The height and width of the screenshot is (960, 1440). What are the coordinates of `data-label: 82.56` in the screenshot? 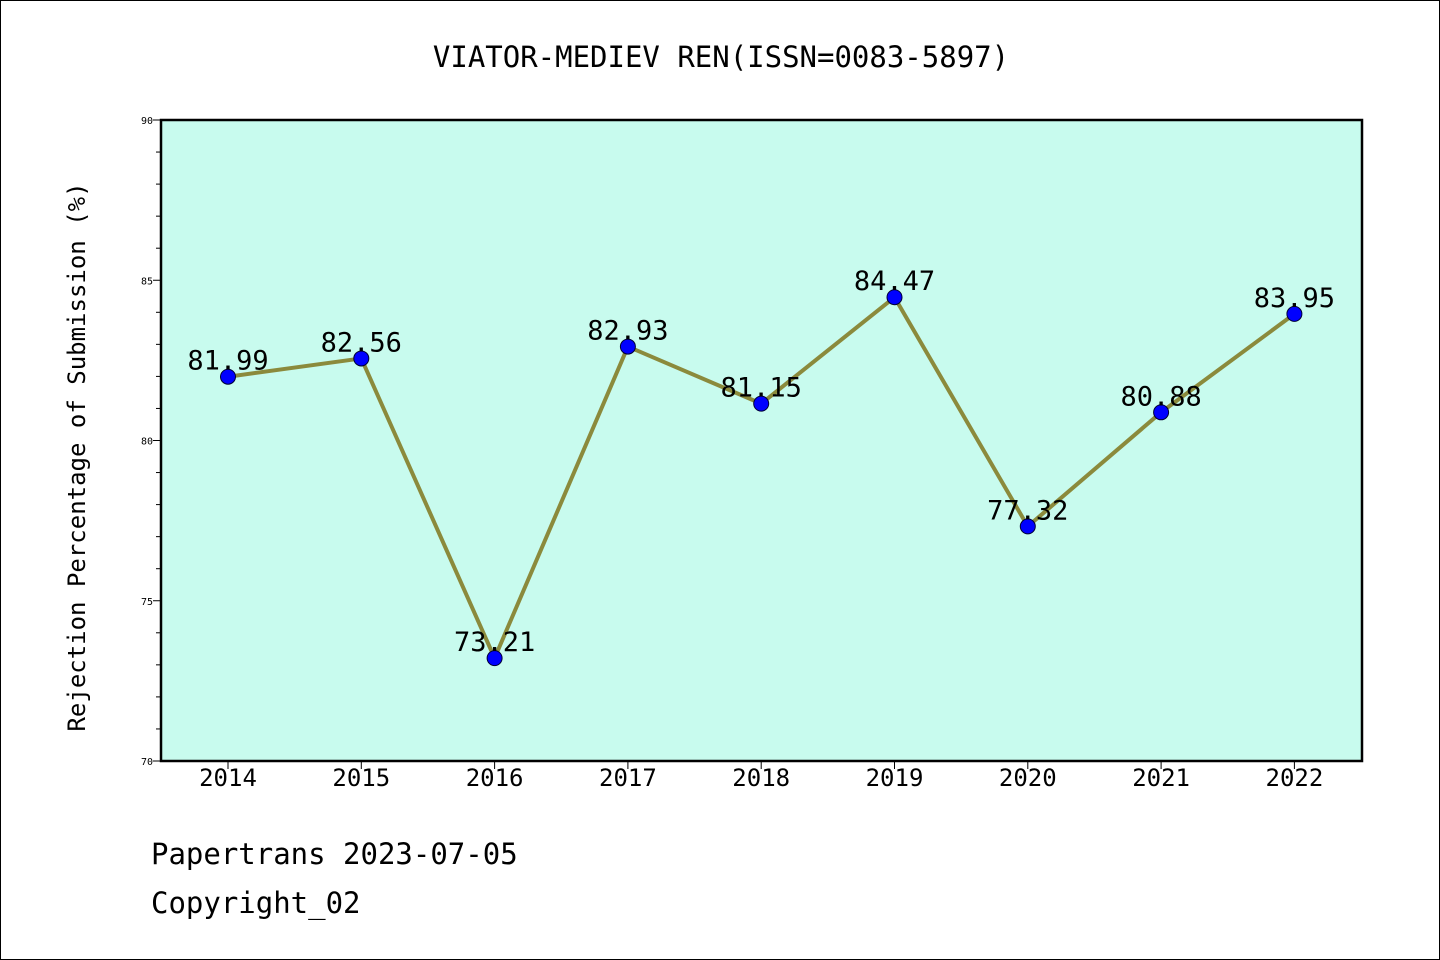 It's located at (361, 342).